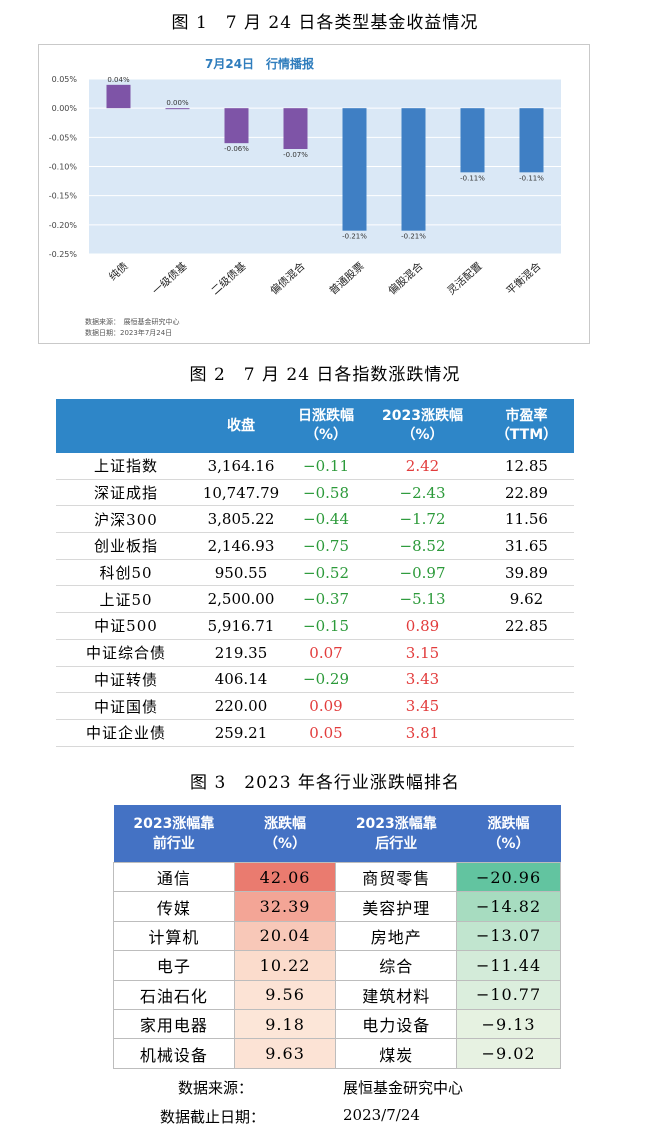 The height and width of the screenshot is (1132, 650). I want to click on ytd-change: 3.15, so click(422, 653).